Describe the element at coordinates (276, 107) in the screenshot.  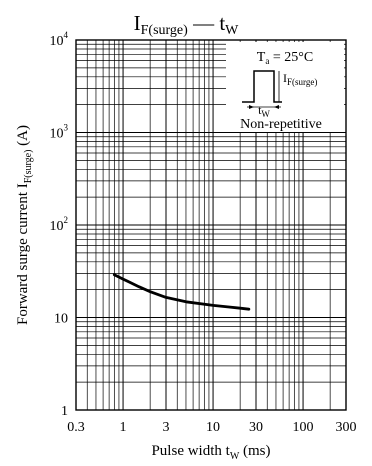
I see `pulse-width-arrow-right` at that location.